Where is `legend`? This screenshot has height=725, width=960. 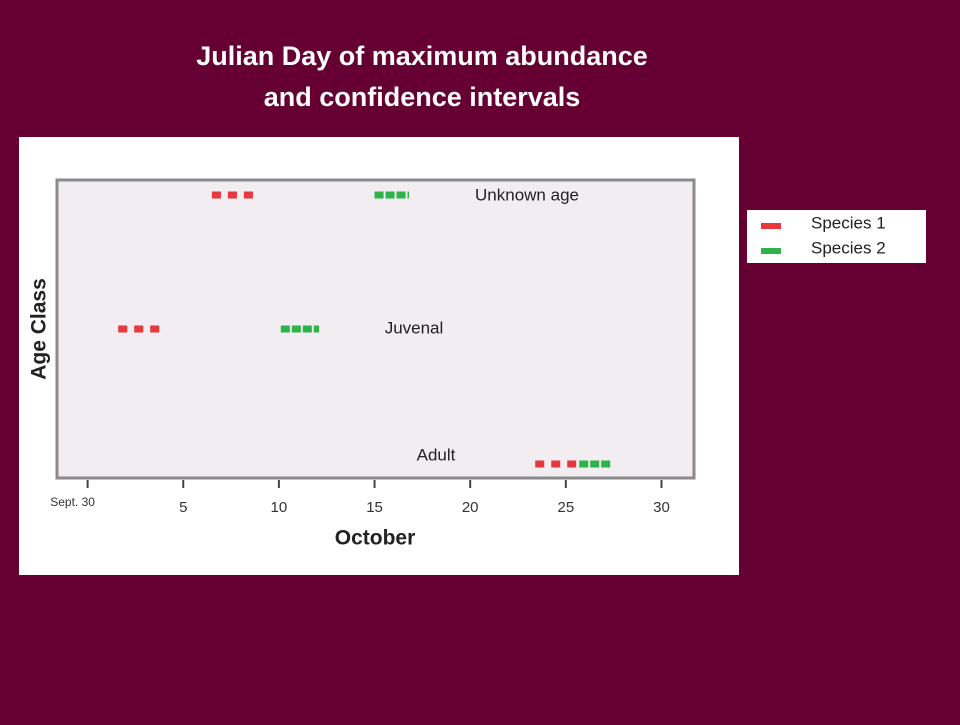 legend is located at coordinates (836, 236).